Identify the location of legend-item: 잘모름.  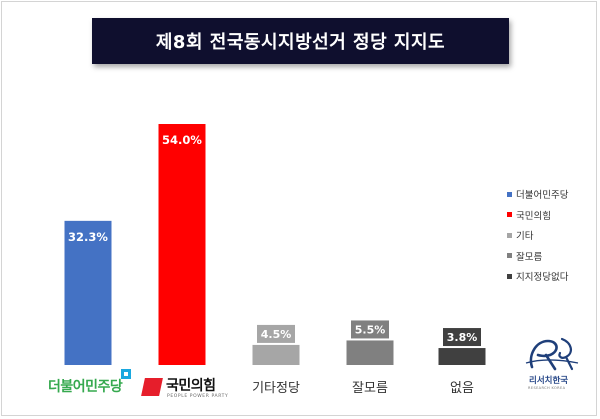
(553, 256).